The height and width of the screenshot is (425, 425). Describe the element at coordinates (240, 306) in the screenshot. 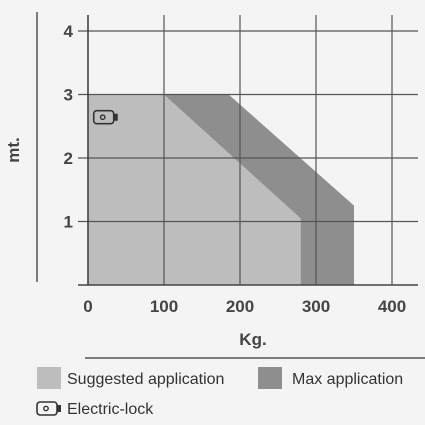

I see `x-tick-label-200: 200` at that location.